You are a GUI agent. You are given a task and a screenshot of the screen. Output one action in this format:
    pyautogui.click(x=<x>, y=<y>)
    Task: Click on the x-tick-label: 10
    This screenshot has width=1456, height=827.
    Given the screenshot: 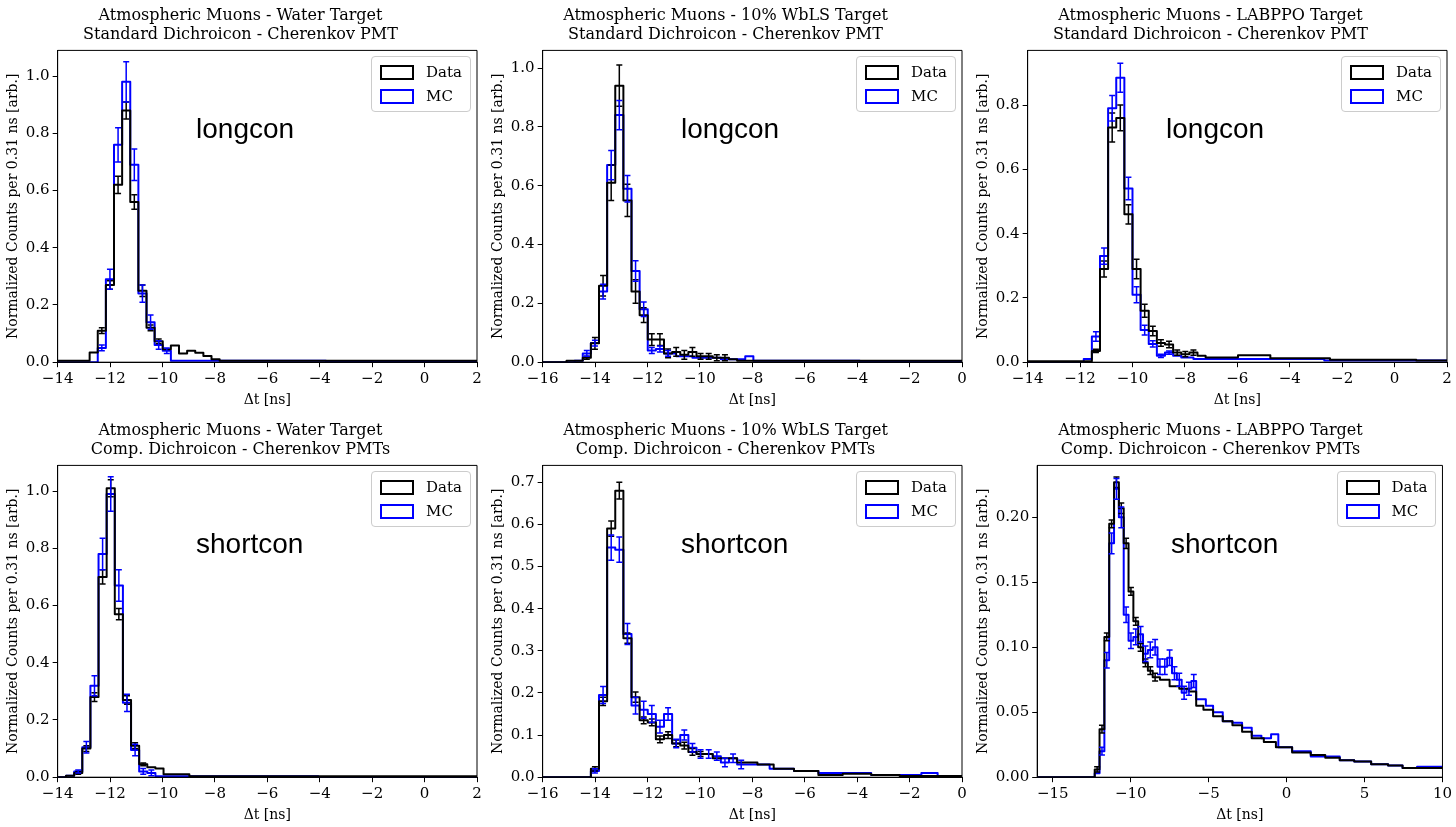 What is the action you would take?
    pyautogui.click(x=1442, y=793)
    